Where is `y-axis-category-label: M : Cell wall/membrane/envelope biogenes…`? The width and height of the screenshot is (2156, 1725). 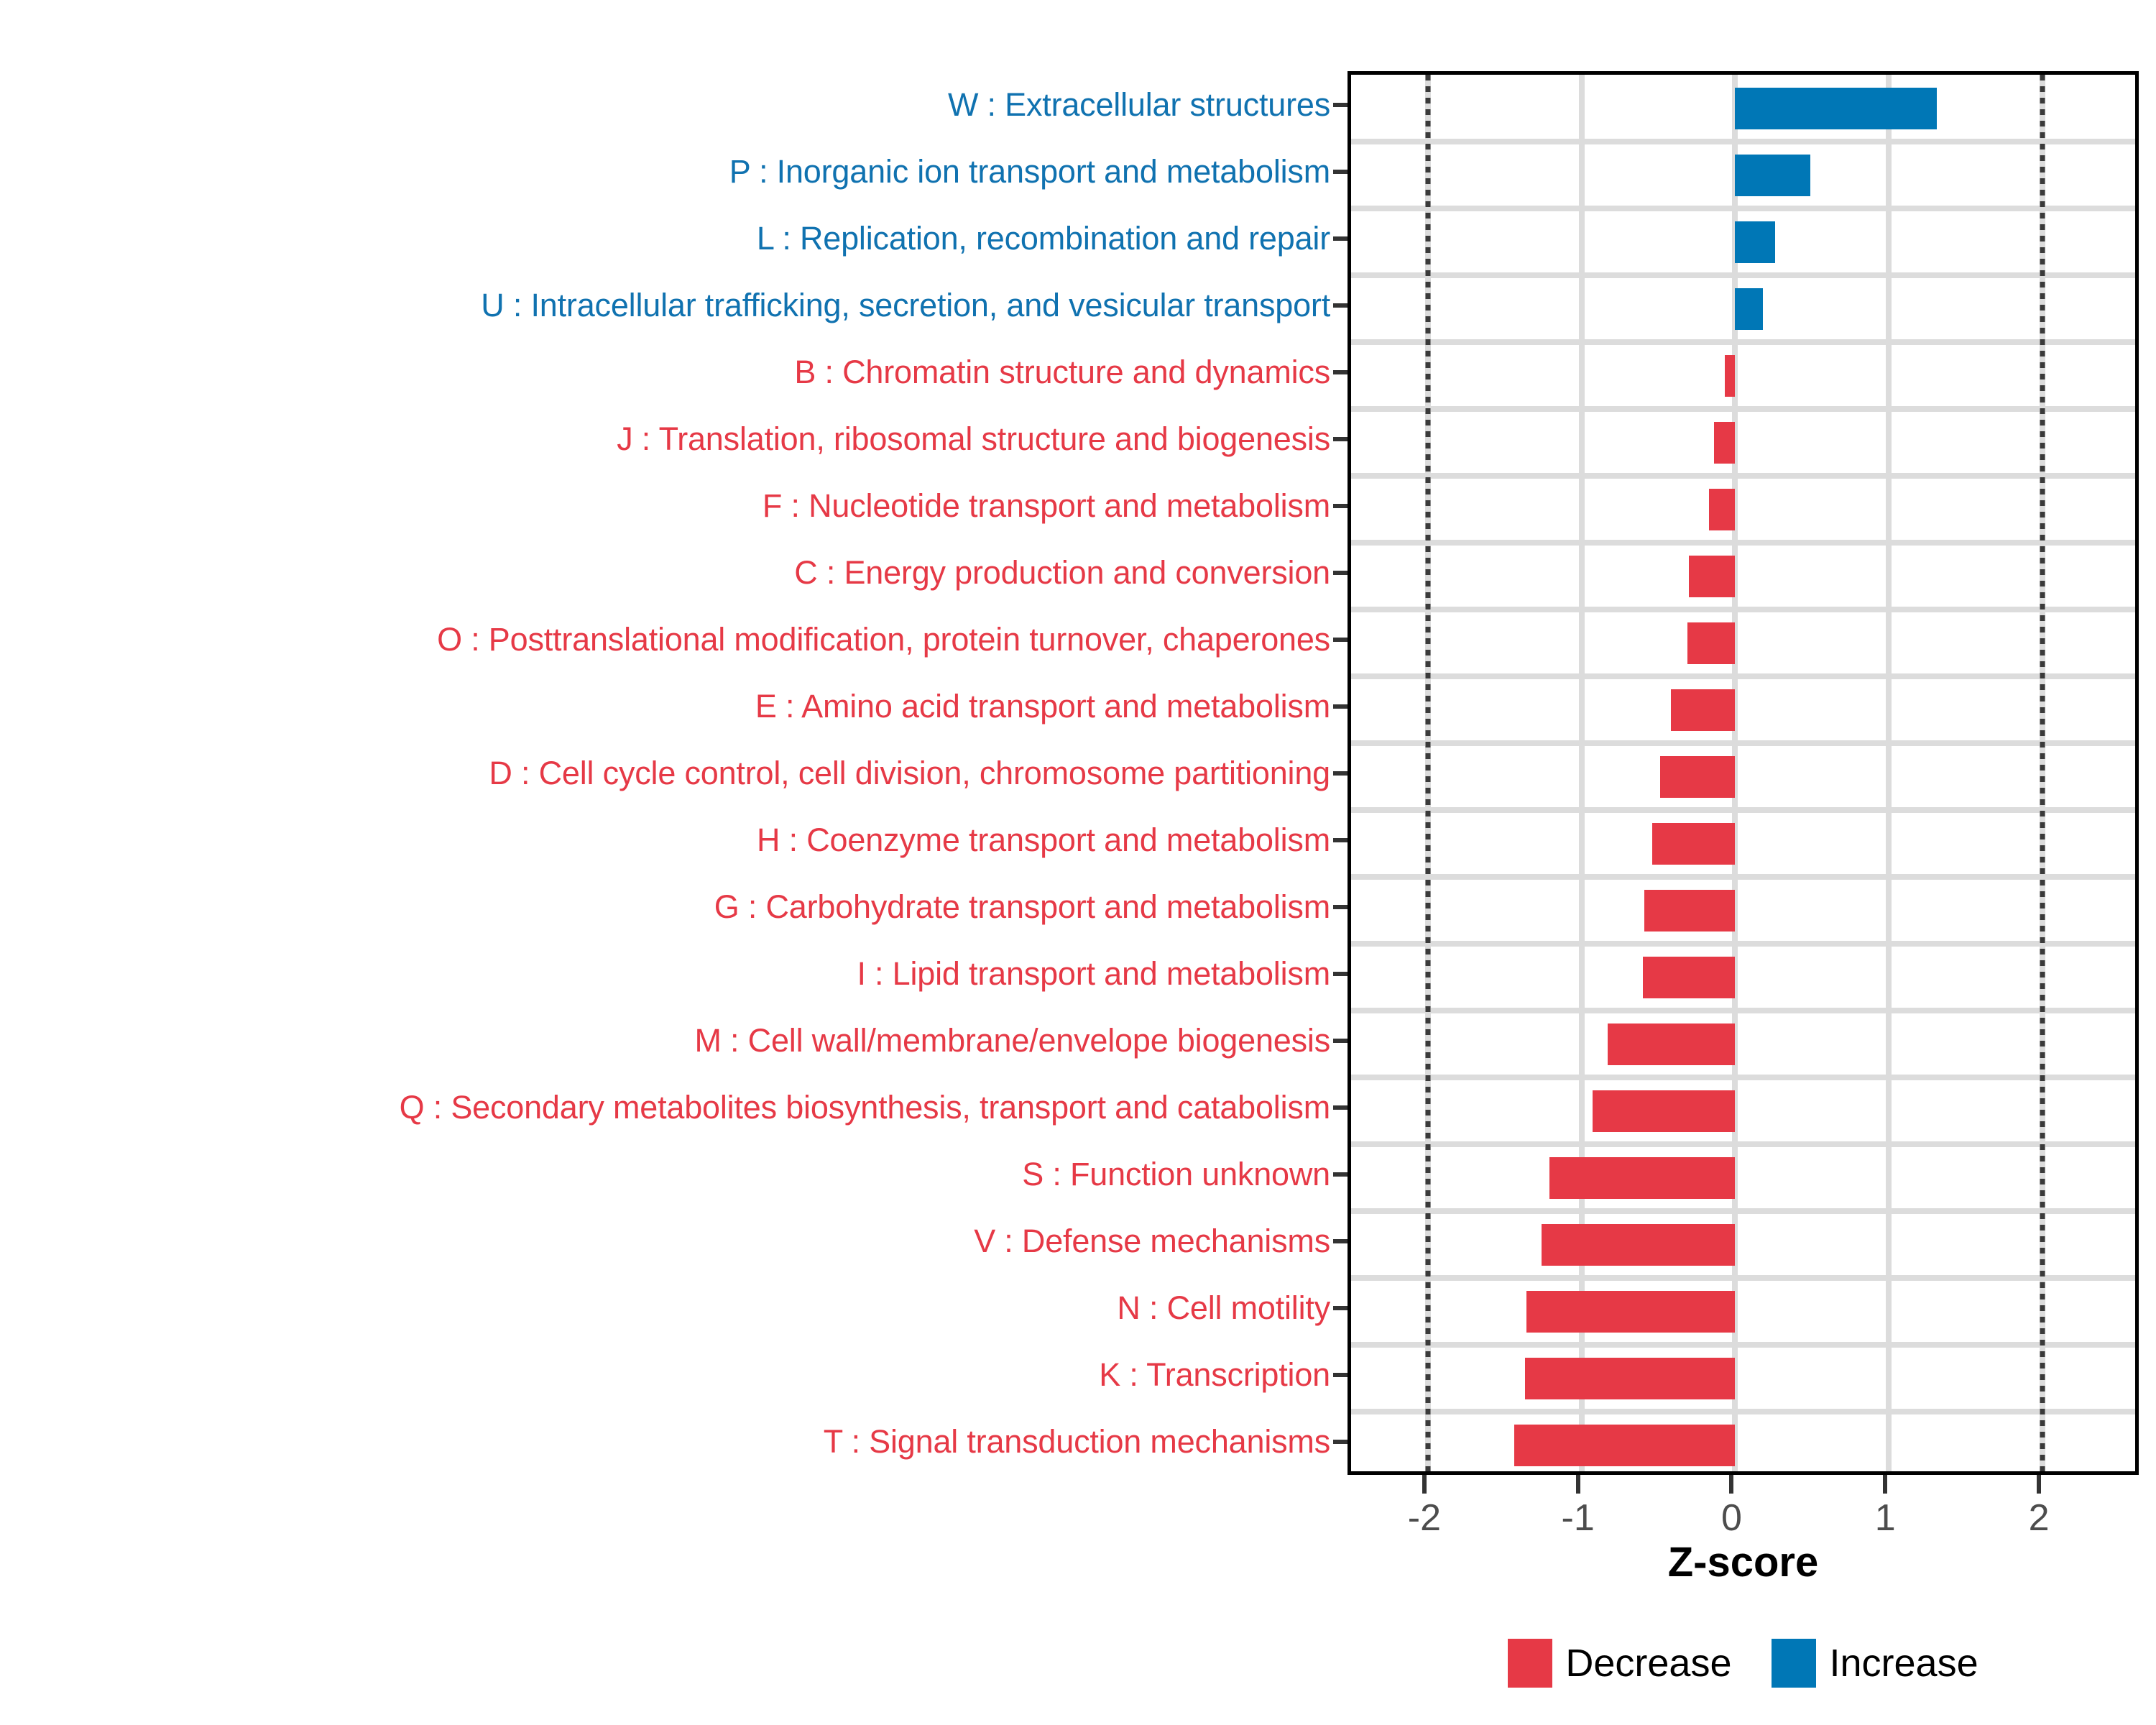 y-axis-category-label: M : Cell wall/membrane/envelope biogenes… is located at coordinates (1012, 1040).